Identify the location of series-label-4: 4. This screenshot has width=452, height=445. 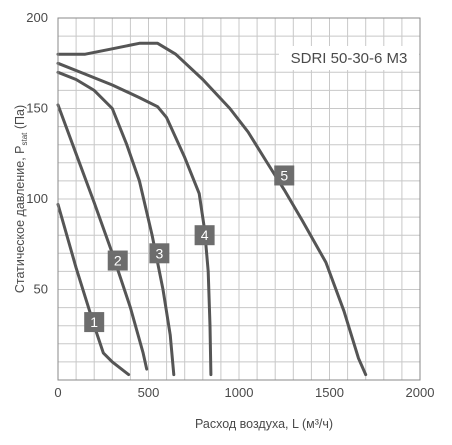
(205, 235).